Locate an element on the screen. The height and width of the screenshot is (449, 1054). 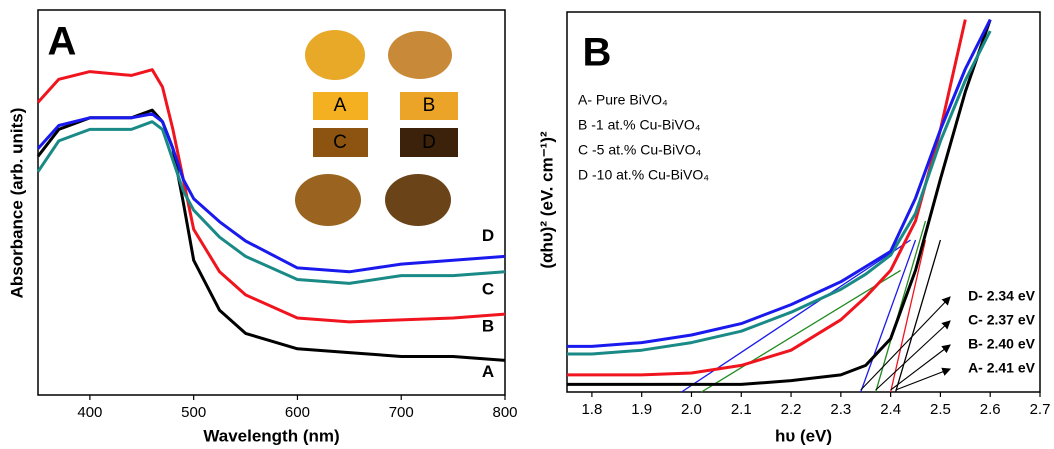
x-tick-label: 2.1 is located at coordinates (741, 409).